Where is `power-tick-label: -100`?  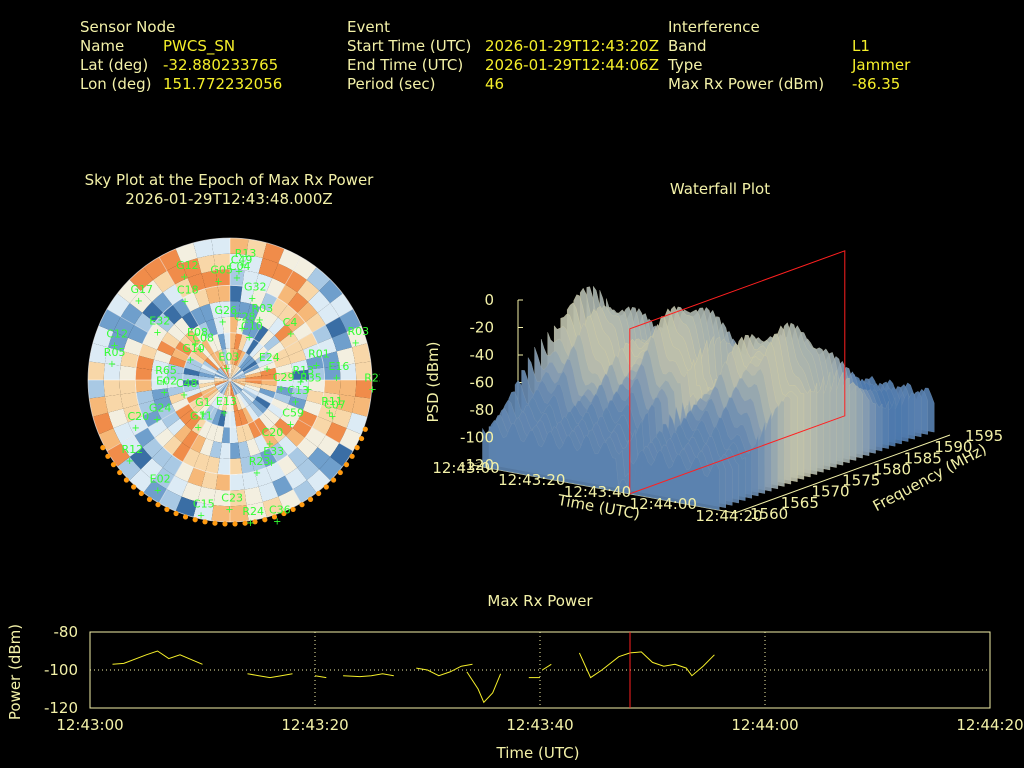
power-tick-label: -100 is located at coordinates (61, 670).